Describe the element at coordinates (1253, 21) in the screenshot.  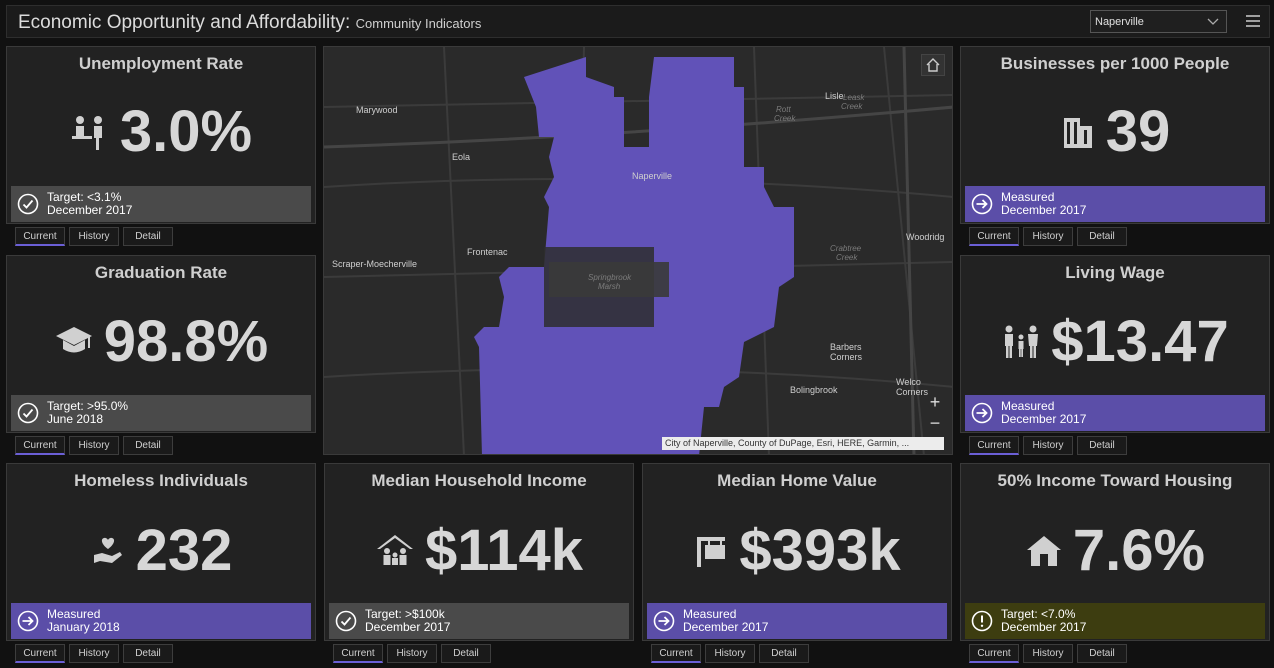
I see `hamburger-menu-icon` at that location.